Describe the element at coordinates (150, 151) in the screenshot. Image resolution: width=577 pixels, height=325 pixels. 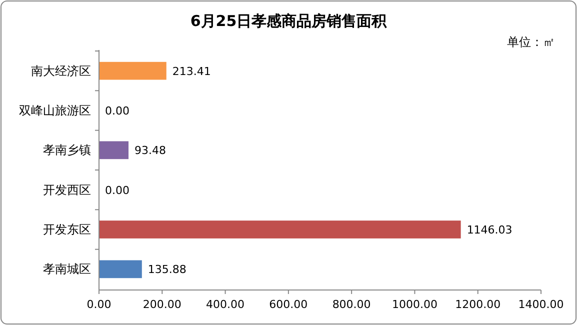
I see `data-label: 93.48` at that location.